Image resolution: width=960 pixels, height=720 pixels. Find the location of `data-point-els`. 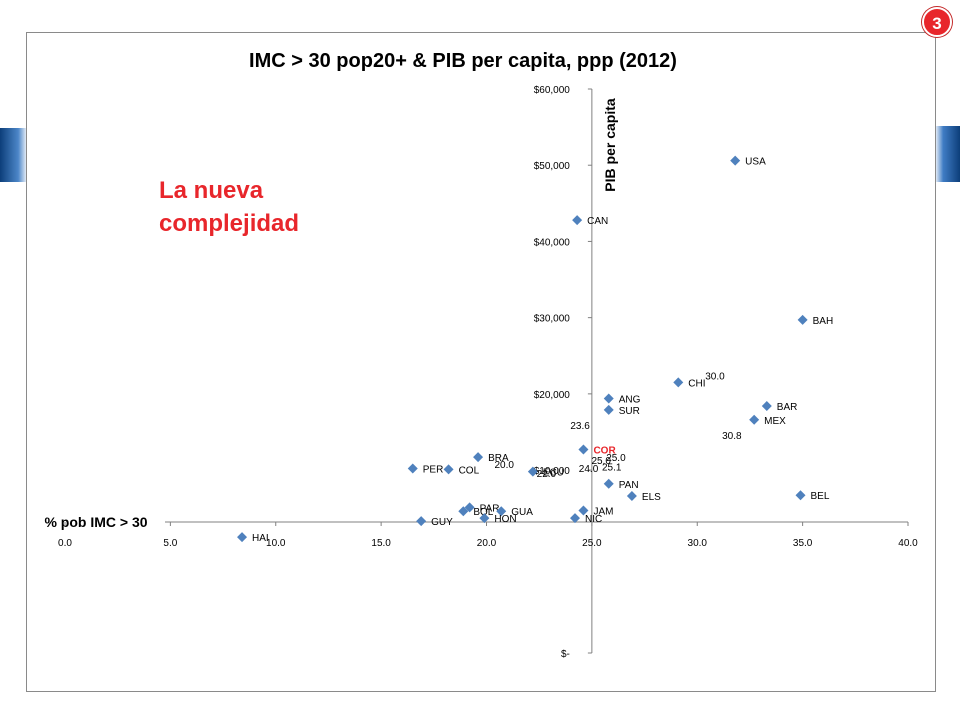

data-point-els is located at coordinates (631, 495).